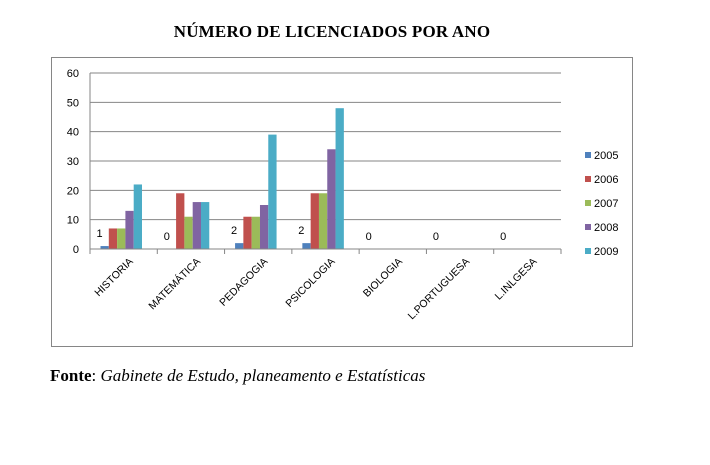  What do you see at coordinates (314, 221) in the screenshot?
I see `bar-2006-psicologia` at bounding box center [314, 221].